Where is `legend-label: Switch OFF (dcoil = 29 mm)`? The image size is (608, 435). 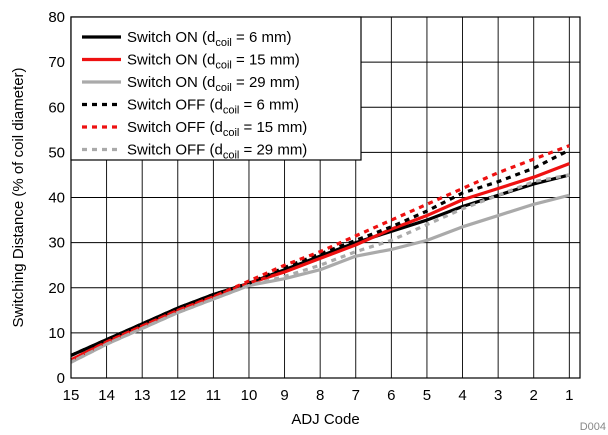
legend-label: Switch OFF (dcoil = 29 mm) is located at coordinates (217, 152).